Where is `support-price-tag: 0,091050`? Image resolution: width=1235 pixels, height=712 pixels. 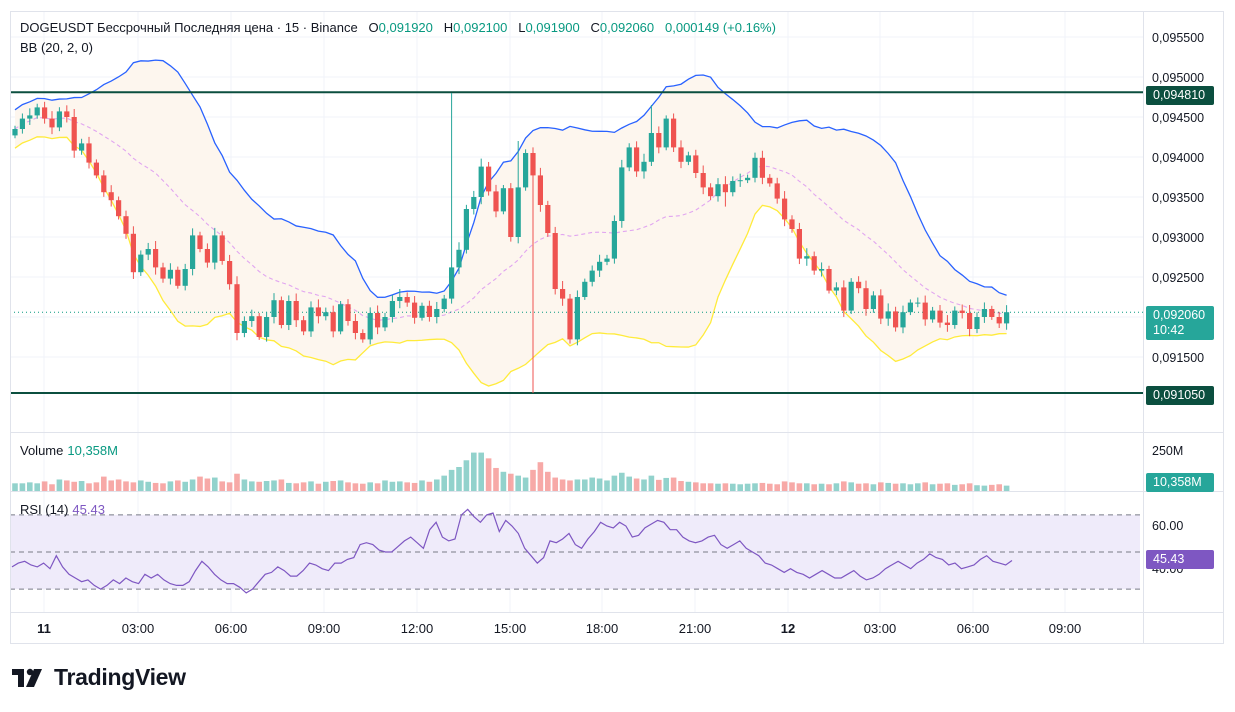 support-price-tag: 0,091050 is located at coordinates (1180, 395).